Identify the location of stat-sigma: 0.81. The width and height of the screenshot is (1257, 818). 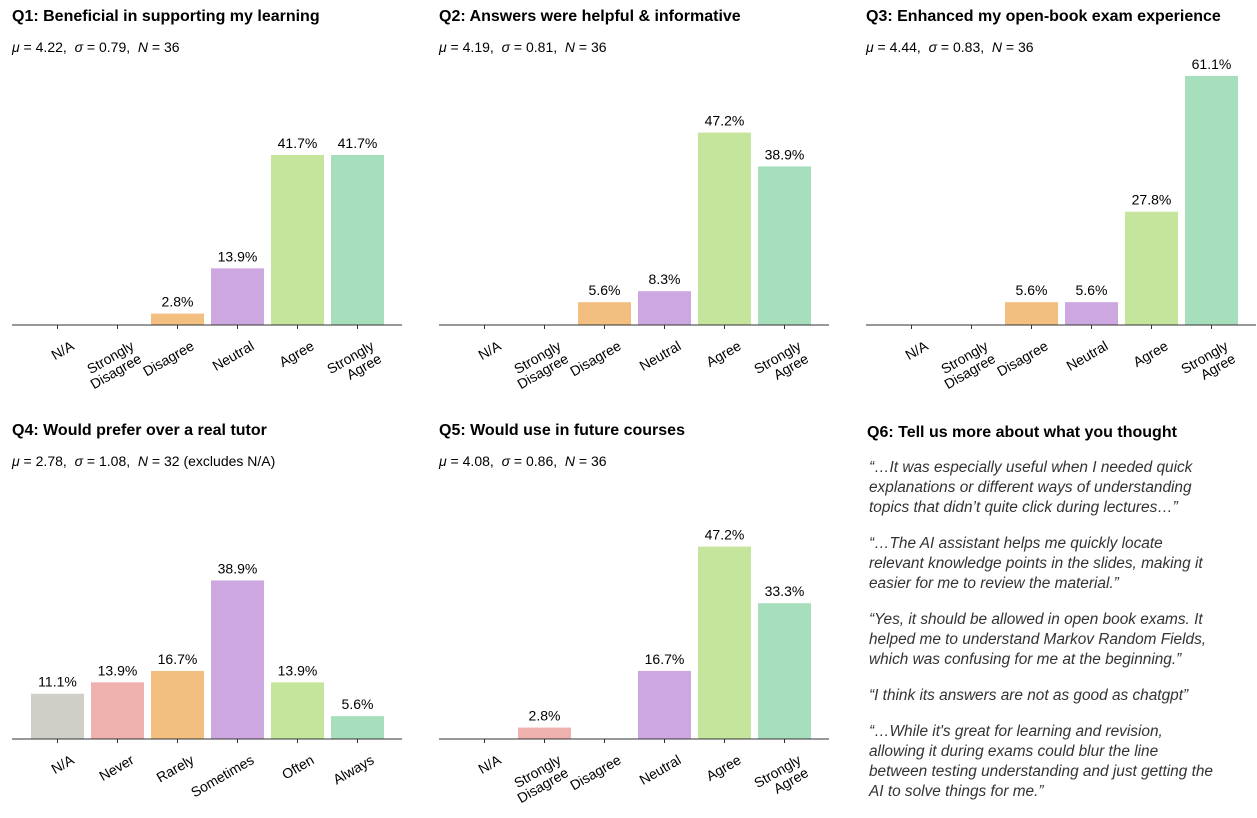
(539, 47).